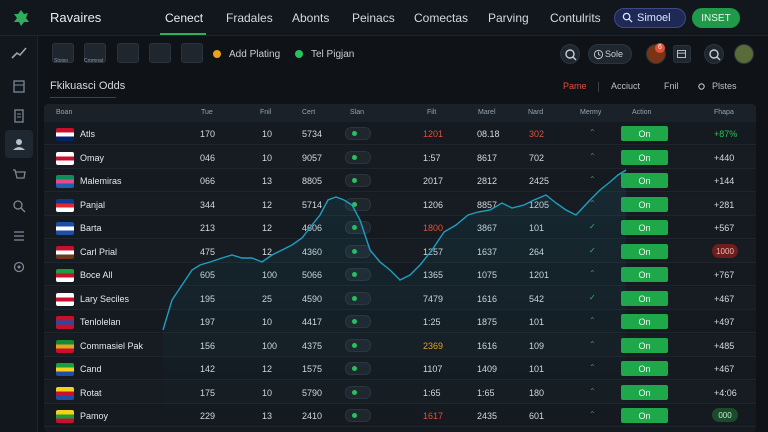  Describe the element at coordinates (716, 18) in the screenshot. I see `insert-button: INSET` at that location.